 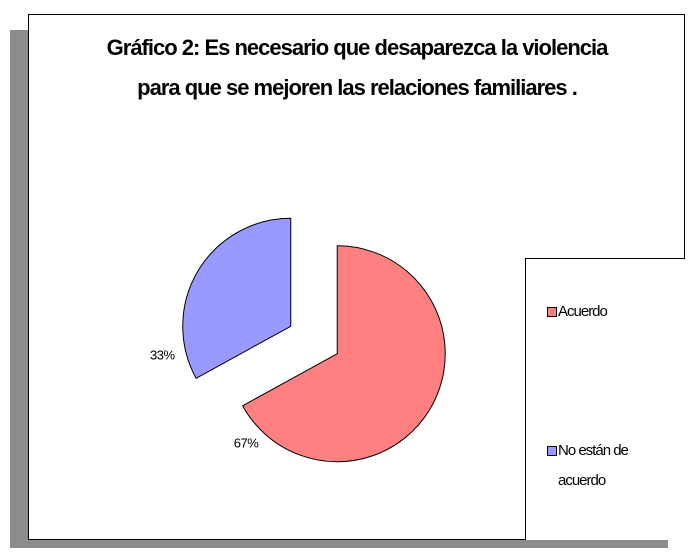 I want to click on legend-label: No están de acuerdo, so click(x=593, y=465).